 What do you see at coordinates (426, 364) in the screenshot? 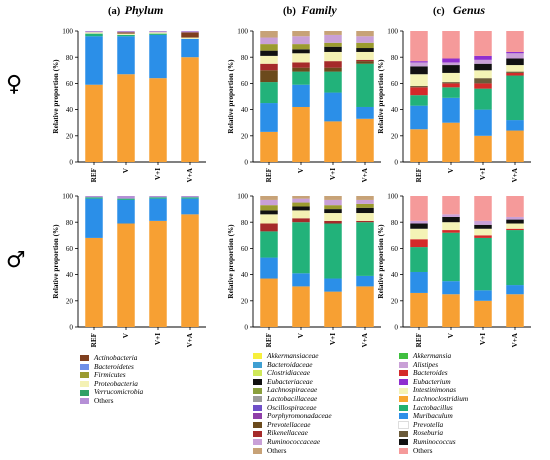
I see `legend-label: Alistipes` at bounding box center [426, 364].